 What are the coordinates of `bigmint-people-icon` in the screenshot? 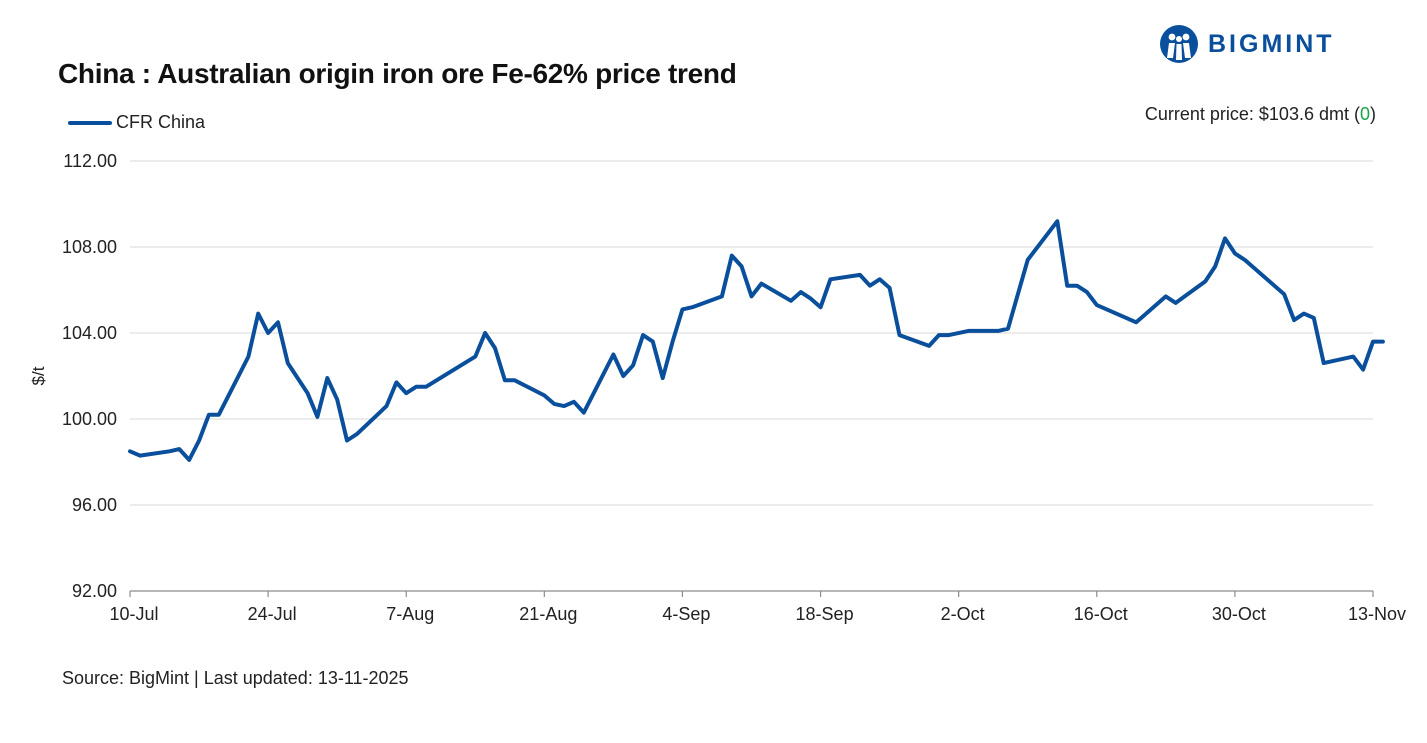 It's located at (1179, 44).